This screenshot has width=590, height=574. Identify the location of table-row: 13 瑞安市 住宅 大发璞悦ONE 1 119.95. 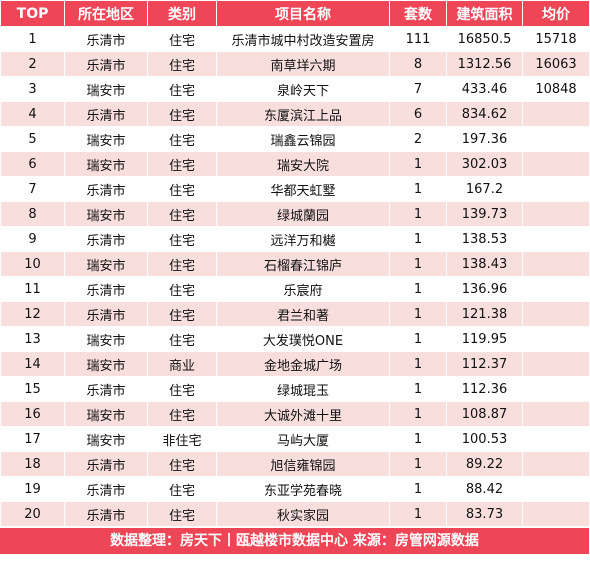
(295, 339).